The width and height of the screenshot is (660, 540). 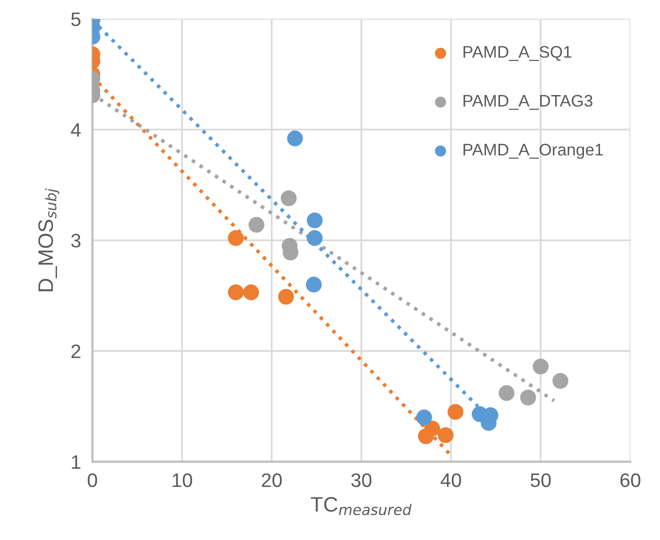 I want to click on y-tick-label: 5, so click(x=75, y=19).